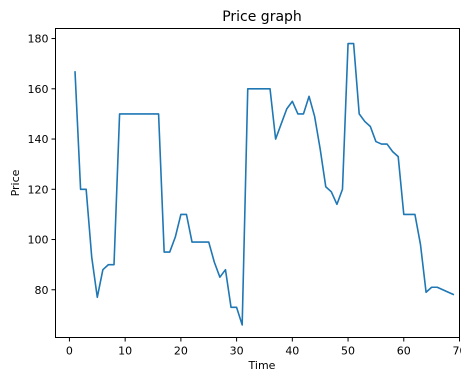 Image resolution: width=461 pixels, height=371 pixels. What do you see at coordinates (404, 351) in the screenshot?
I see `x-tick-label: 60` at bounding box center [404, 351].